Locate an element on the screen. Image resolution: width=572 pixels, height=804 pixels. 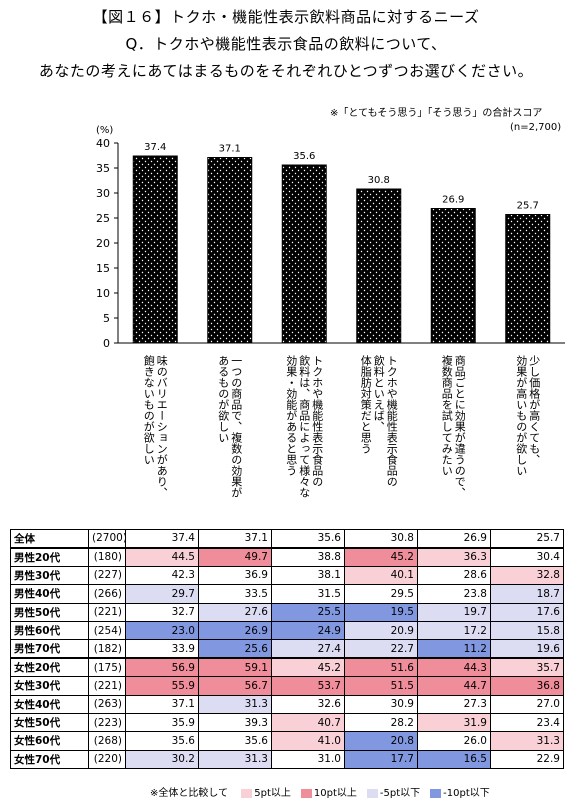
row-label: 男性30代 is located at coordinates (49, 575).